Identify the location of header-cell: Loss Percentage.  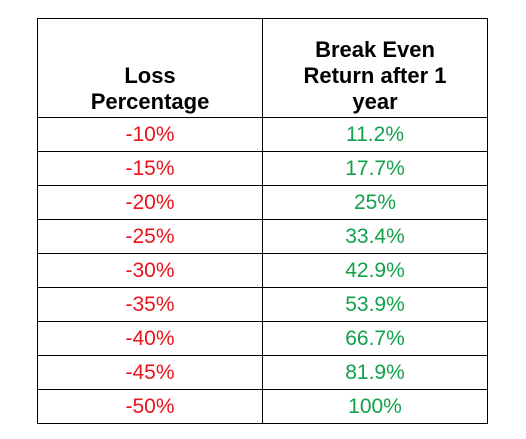
(150, 68).